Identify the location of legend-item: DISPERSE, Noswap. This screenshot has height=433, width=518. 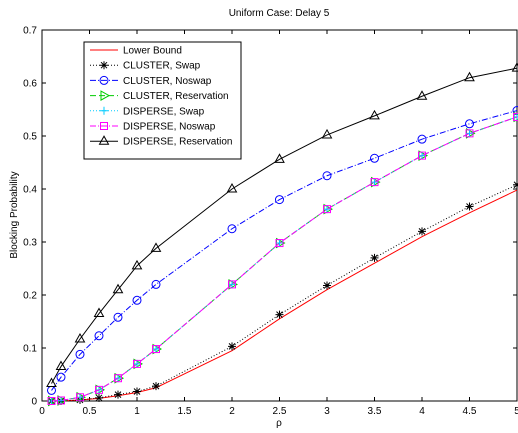
(153, 127).